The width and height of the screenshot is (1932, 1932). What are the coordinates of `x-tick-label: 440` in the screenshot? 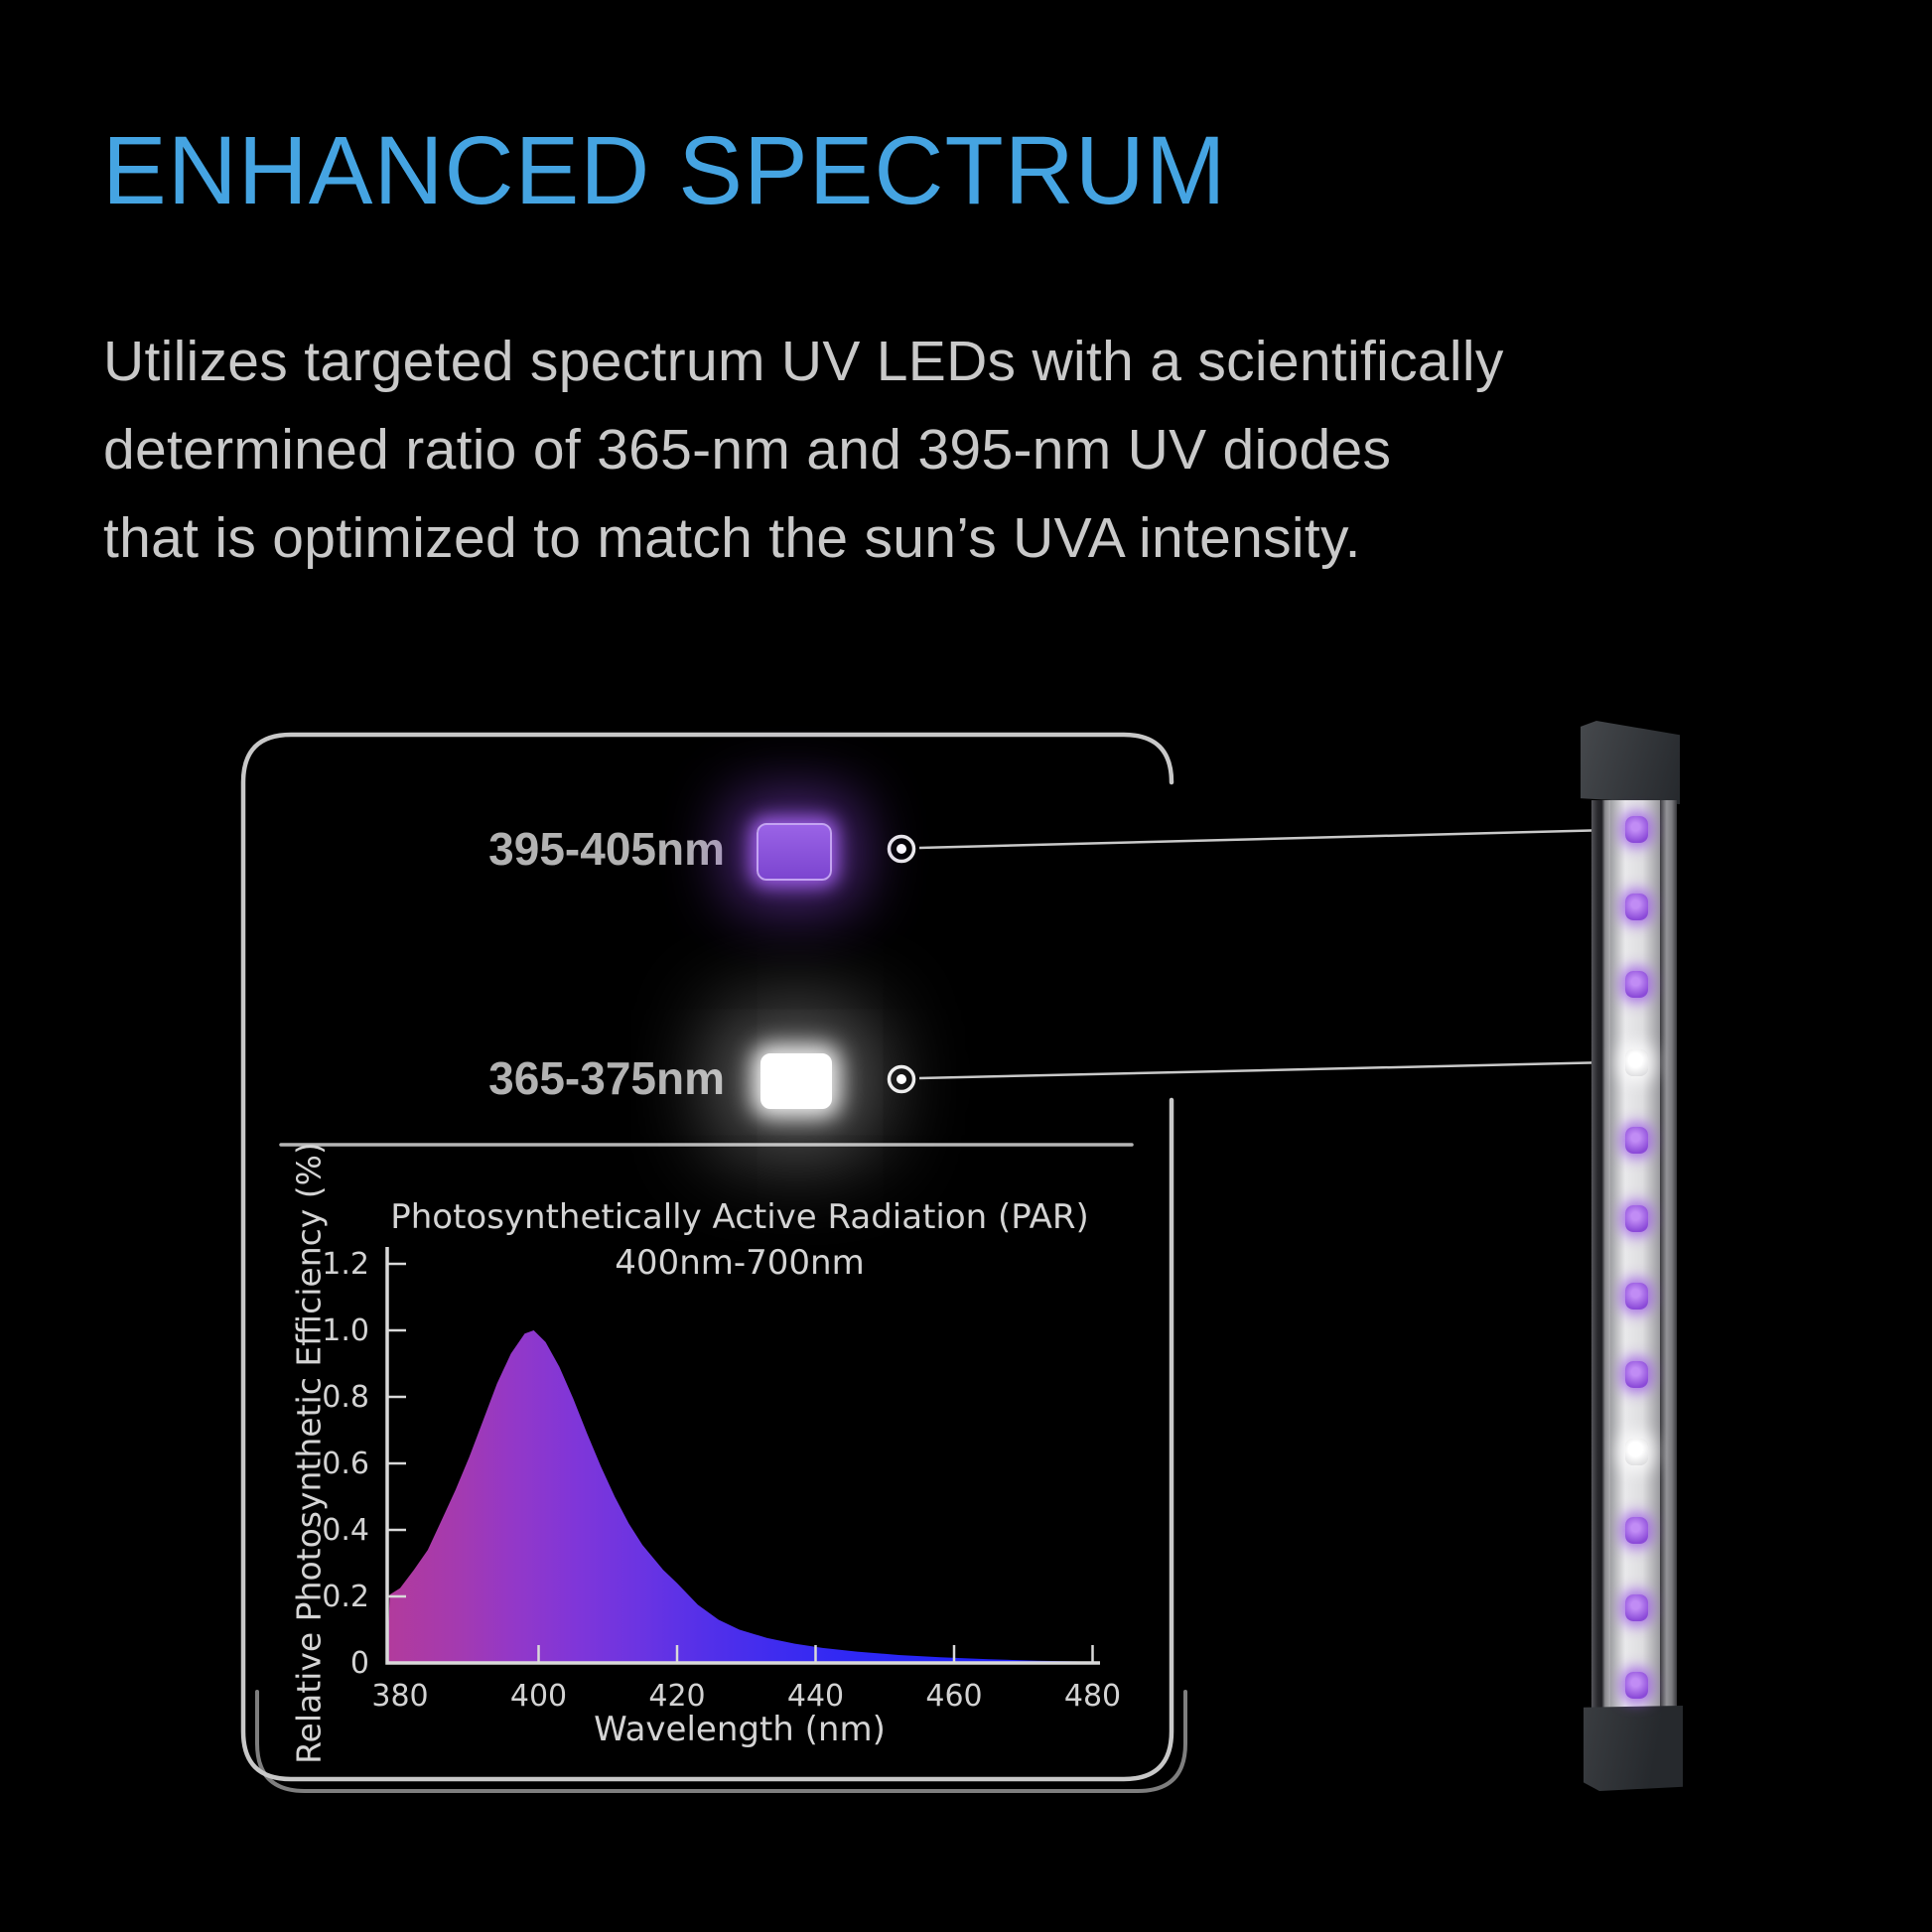 It's located at (816, 1697).